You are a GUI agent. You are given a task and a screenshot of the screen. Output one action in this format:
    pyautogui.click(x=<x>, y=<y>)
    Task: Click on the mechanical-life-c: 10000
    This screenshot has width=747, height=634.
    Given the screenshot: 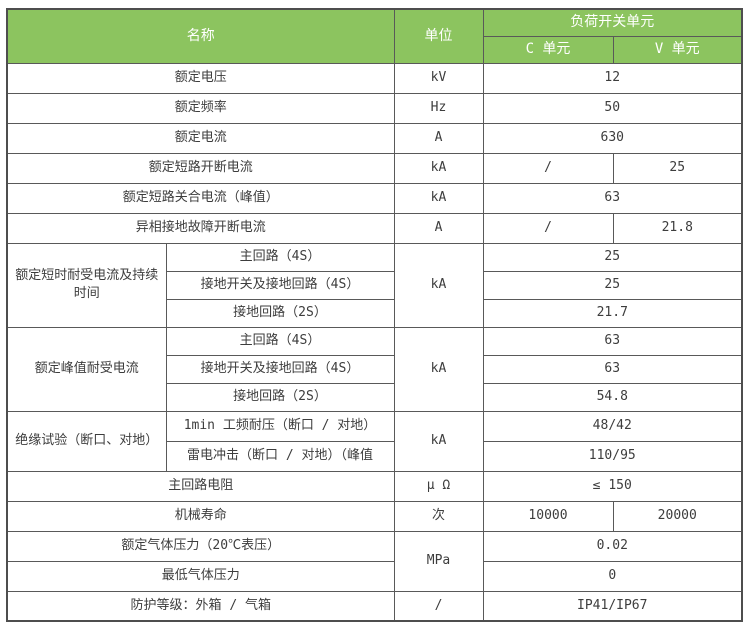 What is the action you would take?
    pyautogui.click(x=548, y=516)
    